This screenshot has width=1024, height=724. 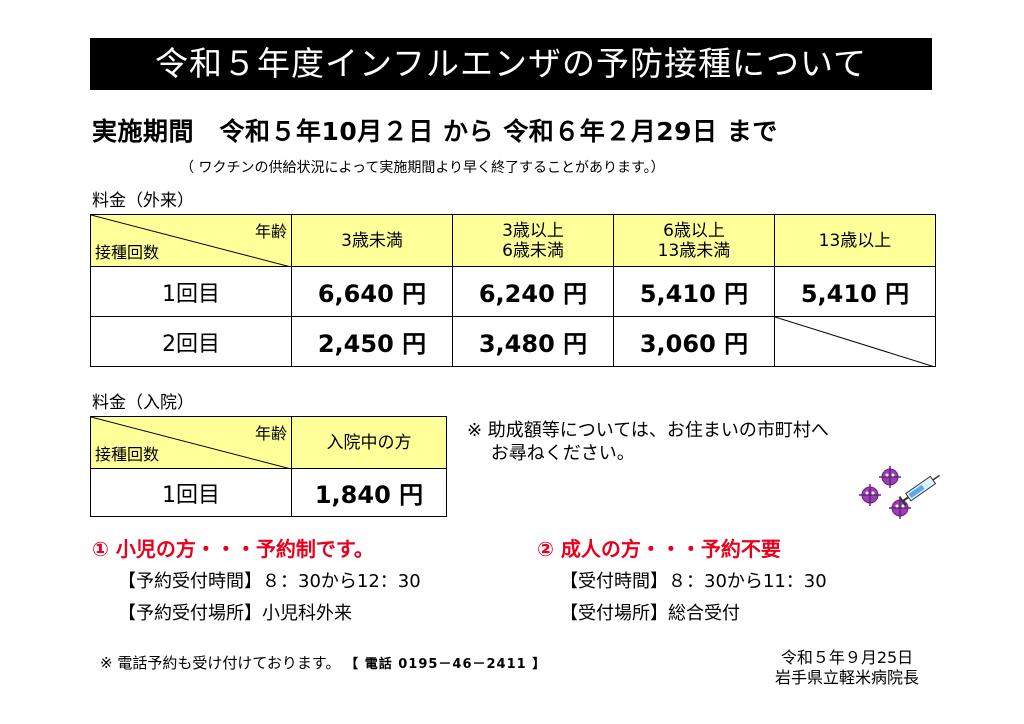 I want to click on vaccination-period: 実施期間 令和５年10月２日 から 令和６年２月29日 まで, so click(x=435, y=131).